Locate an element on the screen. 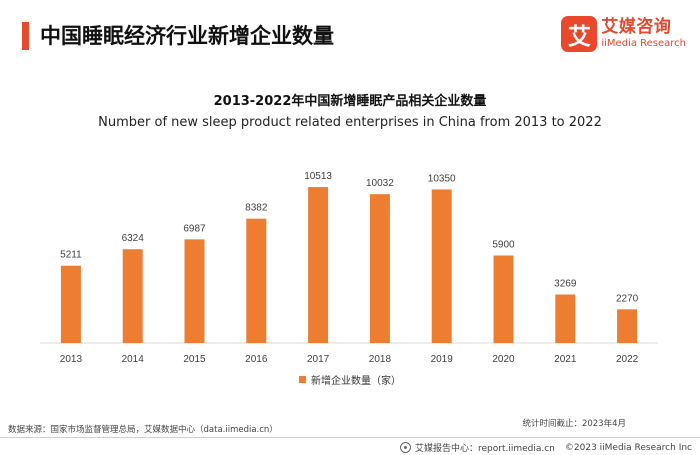  footer-divider is located at coordinates (350, 437).